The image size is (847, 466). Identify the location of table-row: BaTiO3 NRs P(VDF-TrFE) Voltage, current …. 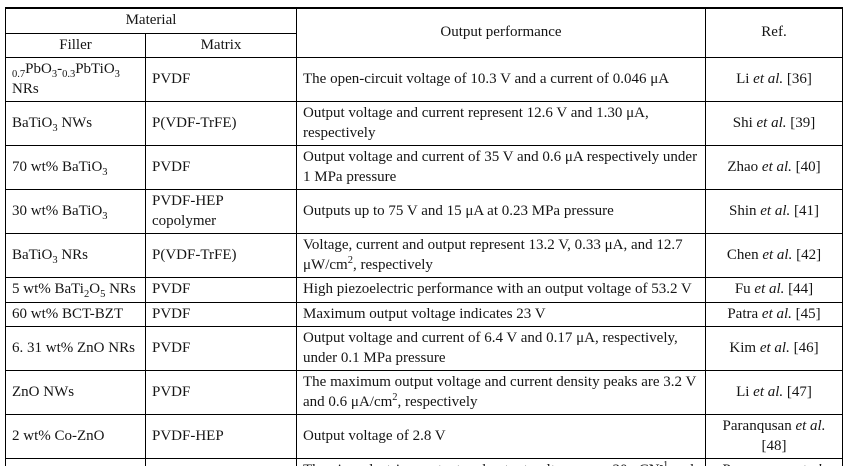
(424, 255).